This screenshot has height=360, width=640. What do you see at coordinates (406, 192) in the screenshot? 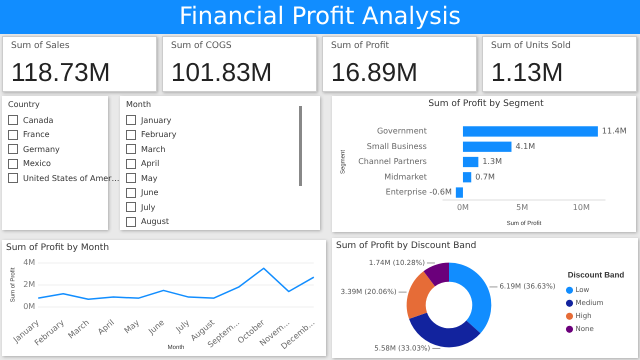
I see `y-tick-label: Enterprise` at bounding box center [406, 192].